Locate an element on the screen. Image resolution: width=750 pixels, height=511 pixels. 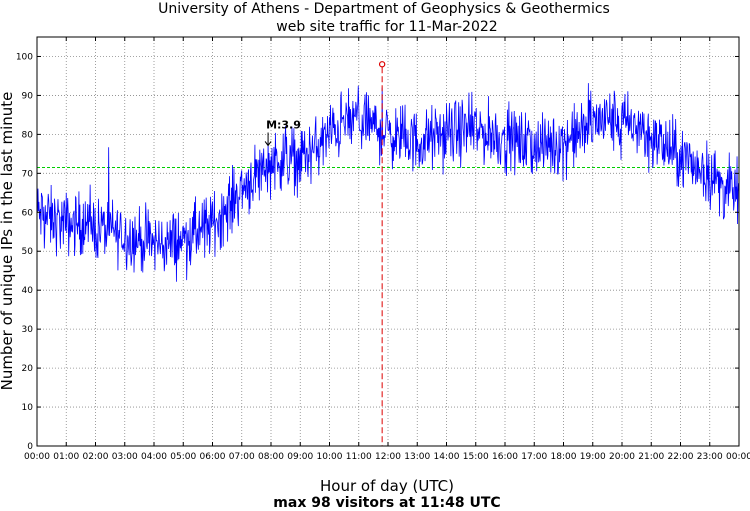
x-tick-label: 23:00 is located at coordinates (710, 457).